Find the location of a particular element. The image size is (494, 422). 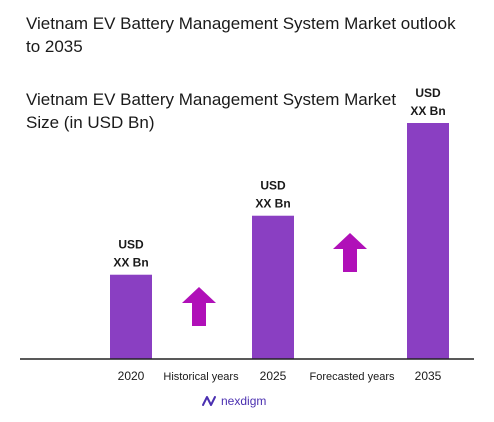

annotation-historical-years: Historical years is located at coordinates (201, 377).